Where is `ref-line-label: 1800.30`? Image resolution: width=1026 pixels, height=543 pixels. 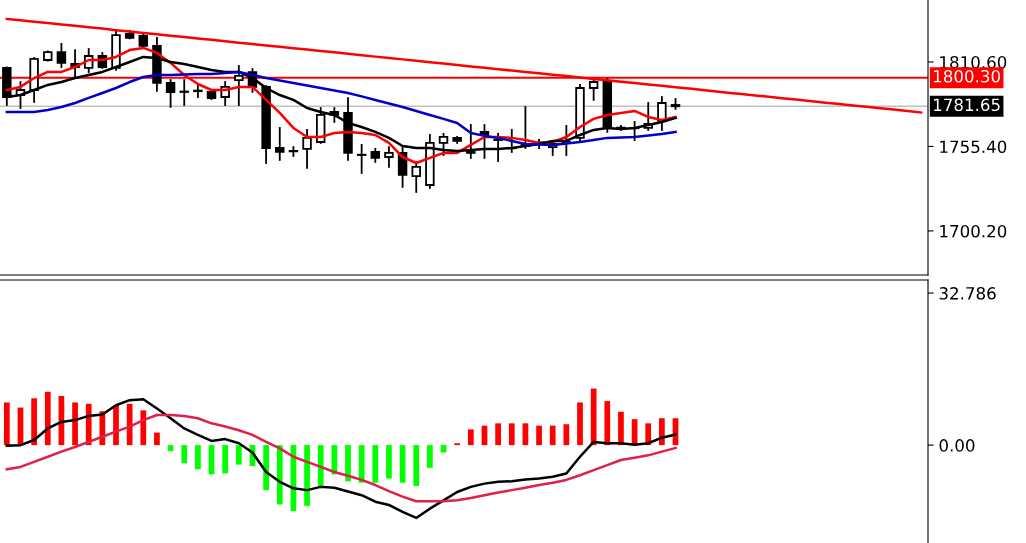 ref-line-label: 1800.30 is located at coordinates (967, 76).